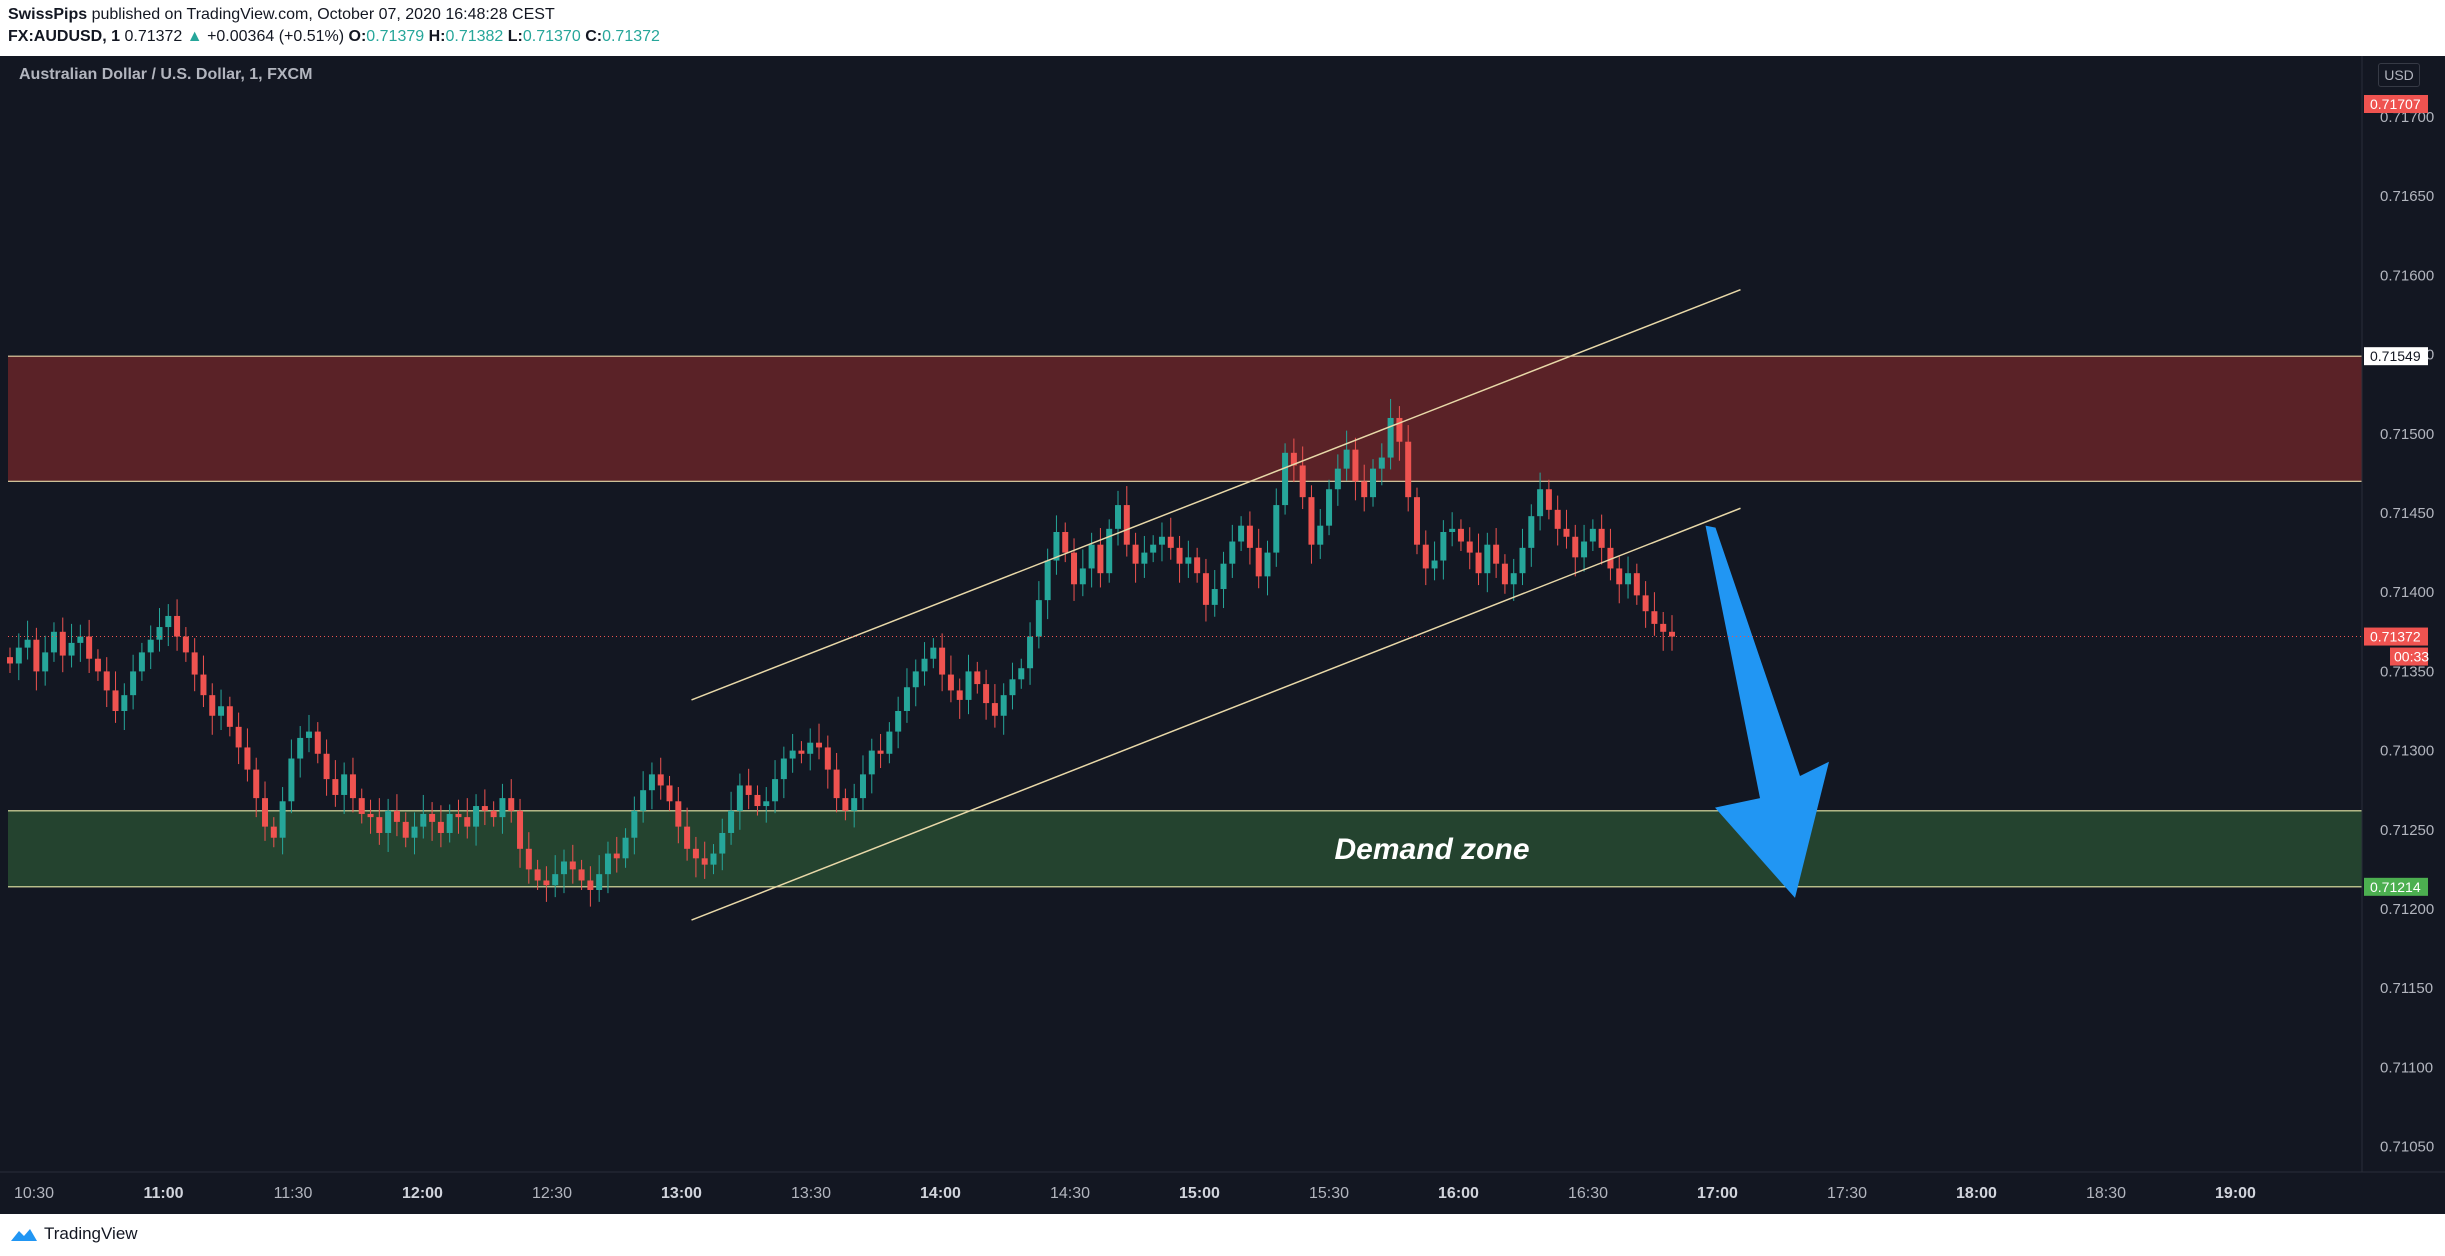 This screenshot has width=2445, height=1256. What do you see at coordinates (1216, 494) in the screenshot?
I see `channel-upper-line` at bounding box center [1216, 494].